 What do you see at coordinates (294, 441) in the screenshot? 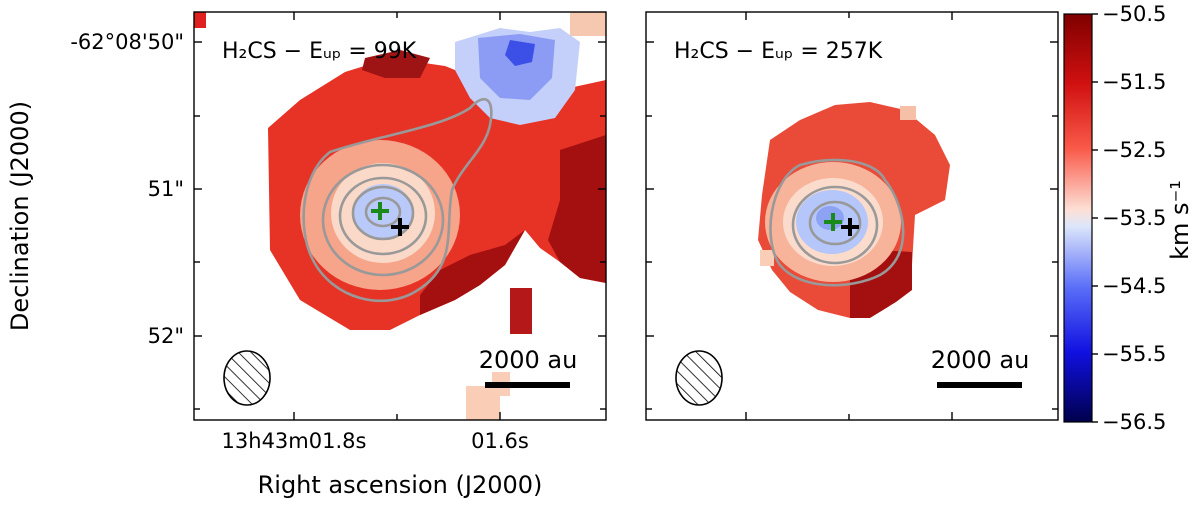
I see `x-tick-label-1: 13h43m01.8s` at bounding box center [294, 441].